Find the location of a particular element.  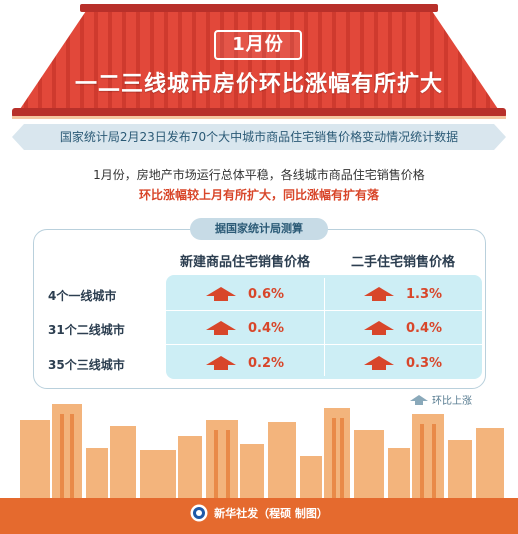

new-home-value: 0.6% is located at coordinates (266, 294).